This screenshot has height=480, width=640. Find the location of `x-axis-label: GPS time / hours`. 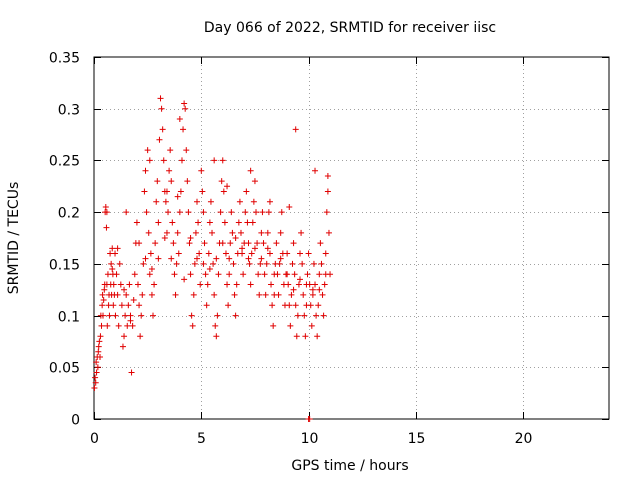

x-axis-label: GPS time / hours is located at coordinates (349, 466).